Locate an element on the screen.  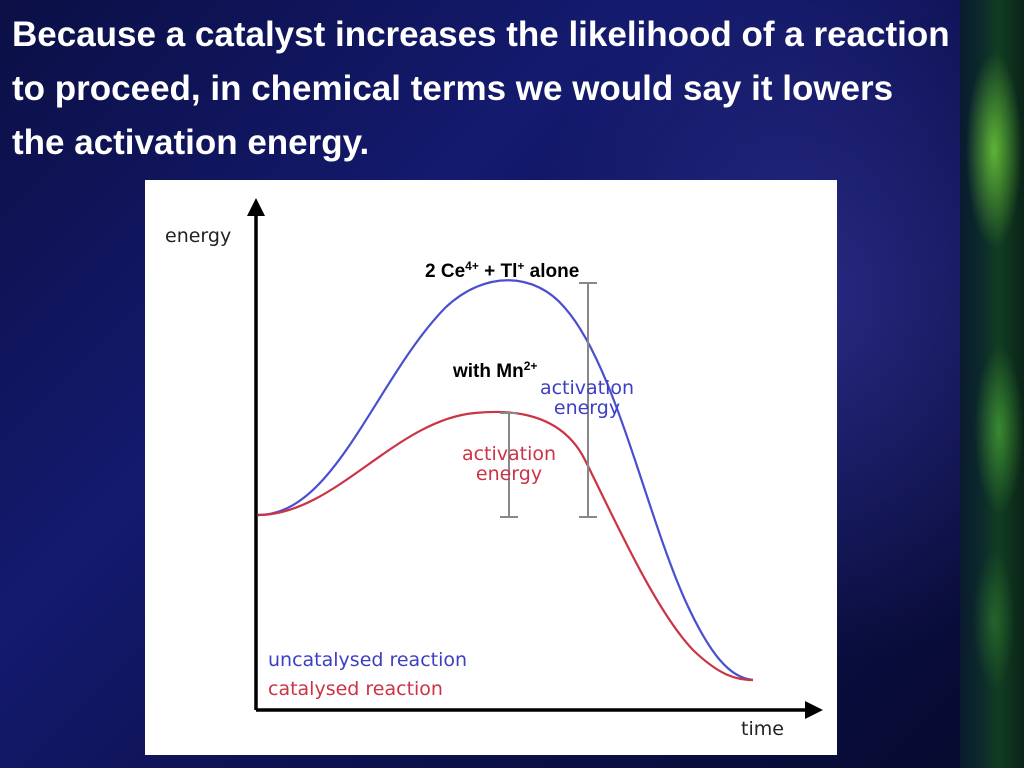
legend-uncatalysed: uncatalysed reaction is located at coordinates (367, 660).